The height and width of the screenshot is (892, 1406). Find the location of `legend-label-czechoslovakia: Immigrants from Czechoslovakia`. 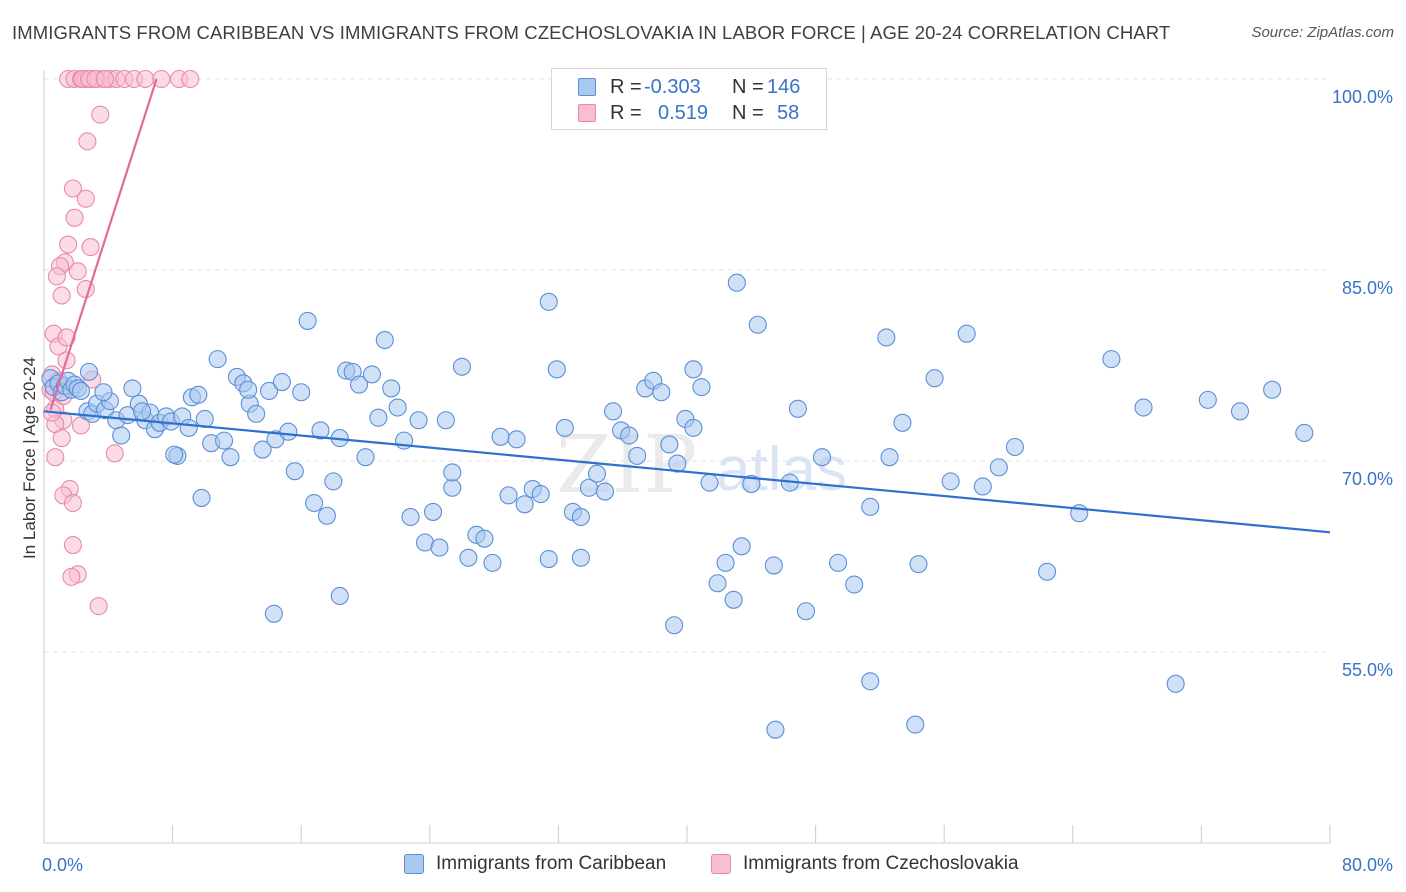

legend-label-czechoslovakia: Immigrants from Czechoslovakia is located at coordinates (881, 863).